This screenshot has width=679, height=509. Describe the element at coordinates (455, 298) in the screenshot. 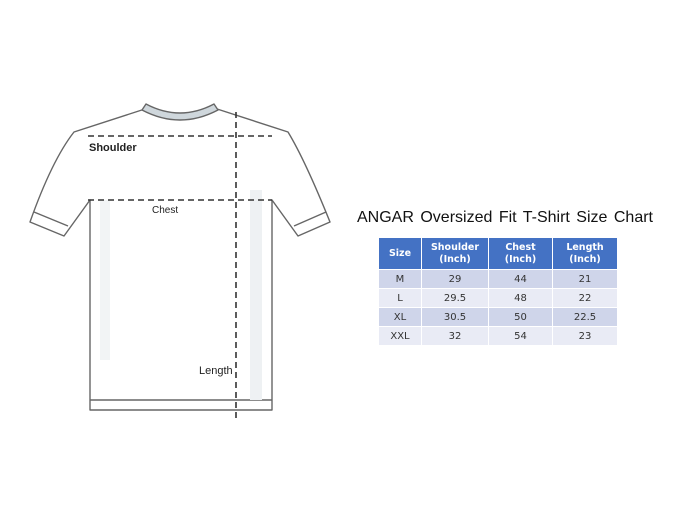

I see `table-cell: 29.5` at that location.